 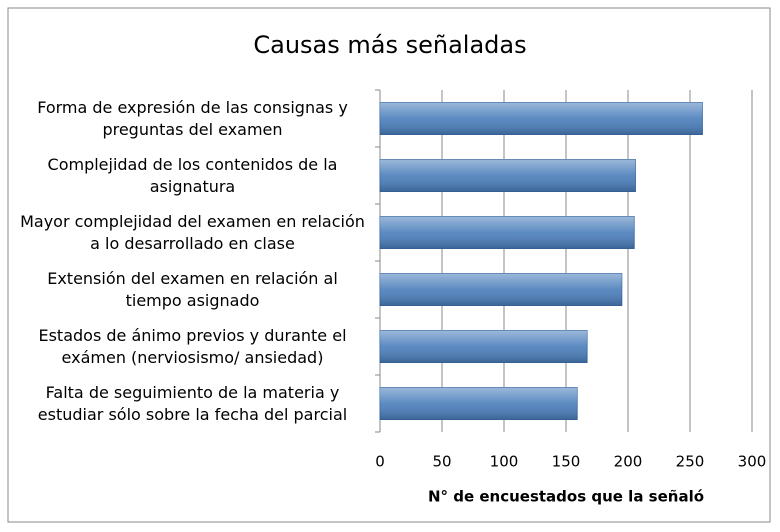 I want to click on x-tick-label: 300, so click(x=752, y=462).